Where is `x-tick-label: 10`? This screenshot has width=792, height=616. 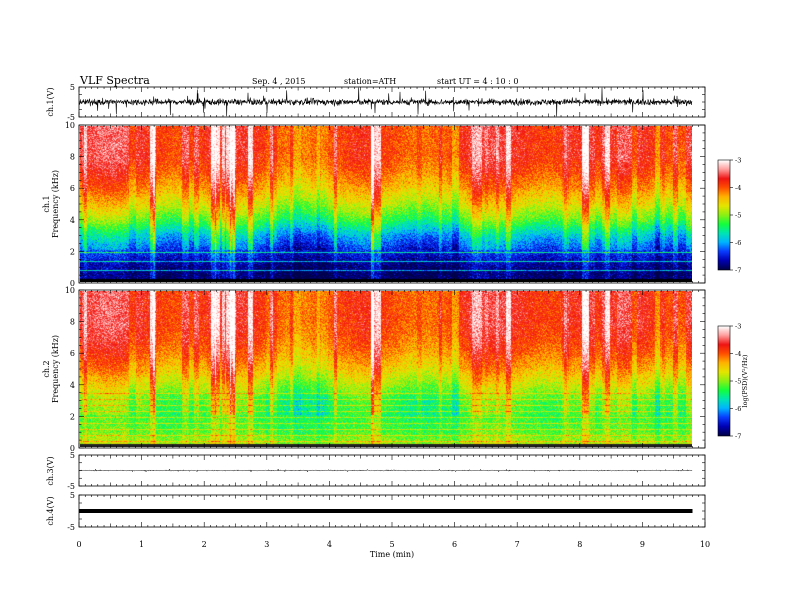 x-tick-label: 10 is located at coordinates (705, 544).